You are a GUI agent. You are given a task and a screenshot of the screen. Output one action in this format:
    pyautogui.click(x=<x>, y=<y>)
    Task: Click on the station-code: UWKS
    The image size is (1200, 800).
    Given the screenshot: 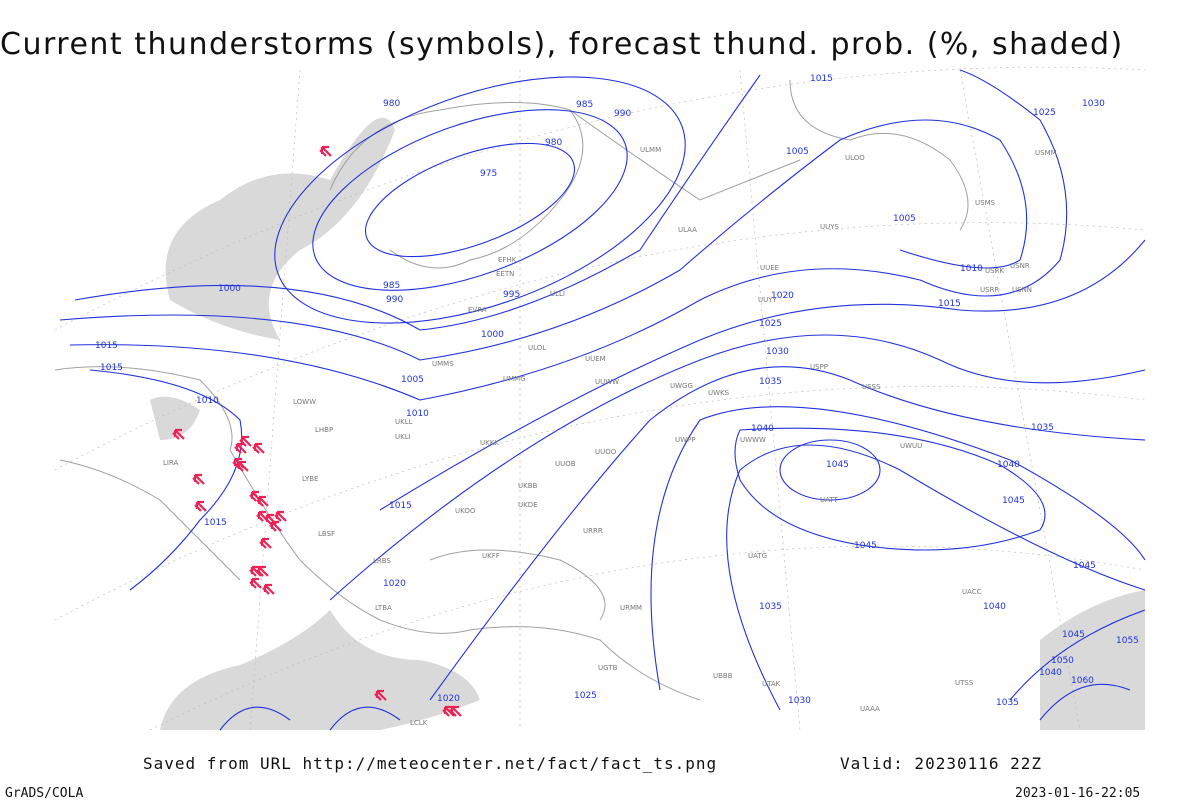 What is the action you would take?
    pyautogui.click(x=719, y=393)
    